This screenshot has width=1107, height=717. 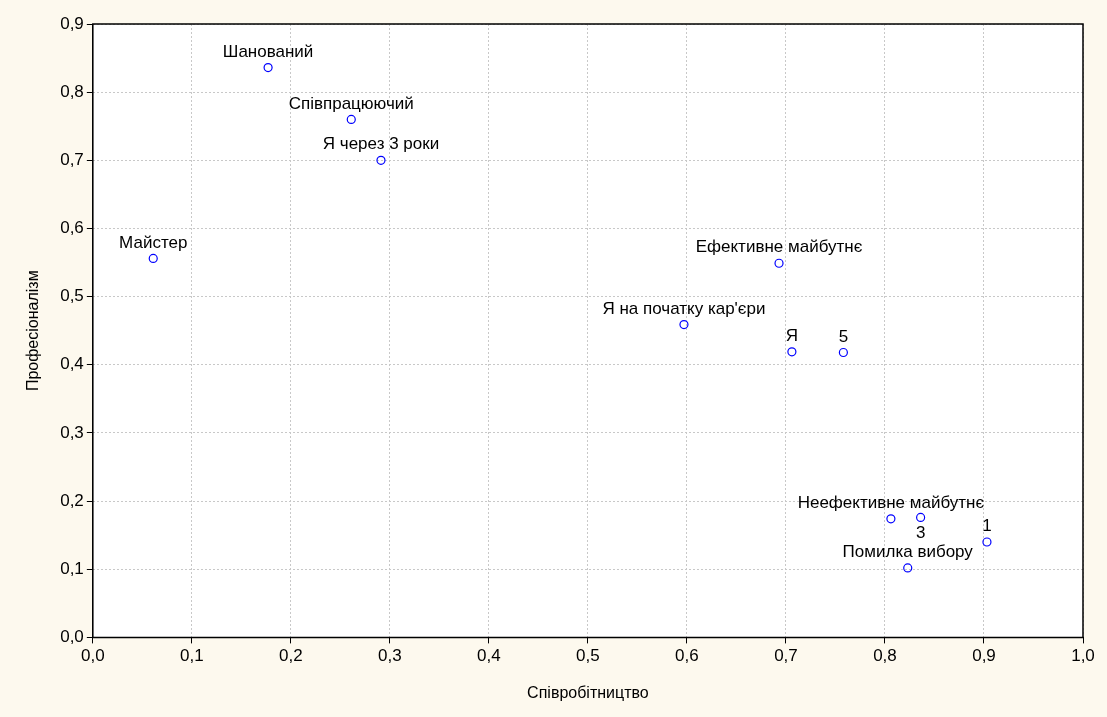 I want to click on y-tick-label: 0,1, so click(x=72, y=568).